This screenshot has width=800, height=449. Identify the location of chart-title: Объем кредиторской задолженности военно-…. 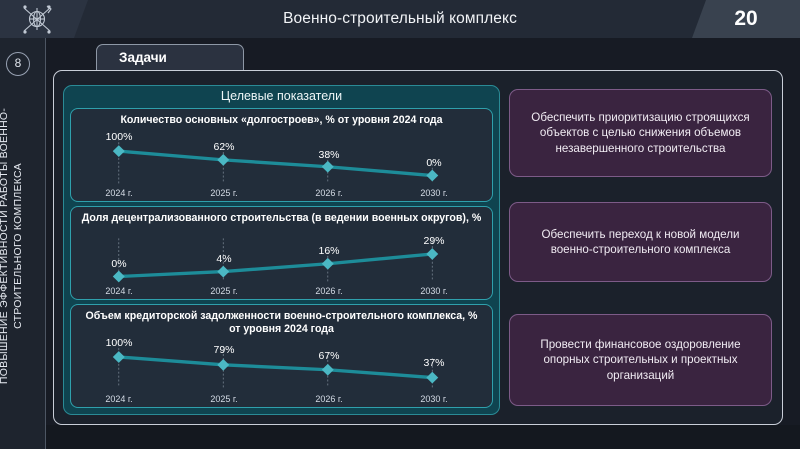
(281, 322).